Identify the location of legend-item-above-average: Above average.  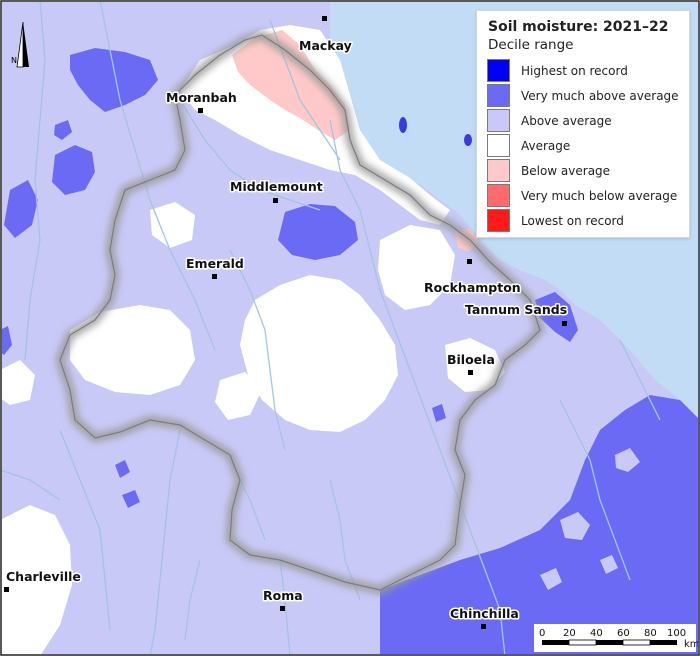
(583, 120).